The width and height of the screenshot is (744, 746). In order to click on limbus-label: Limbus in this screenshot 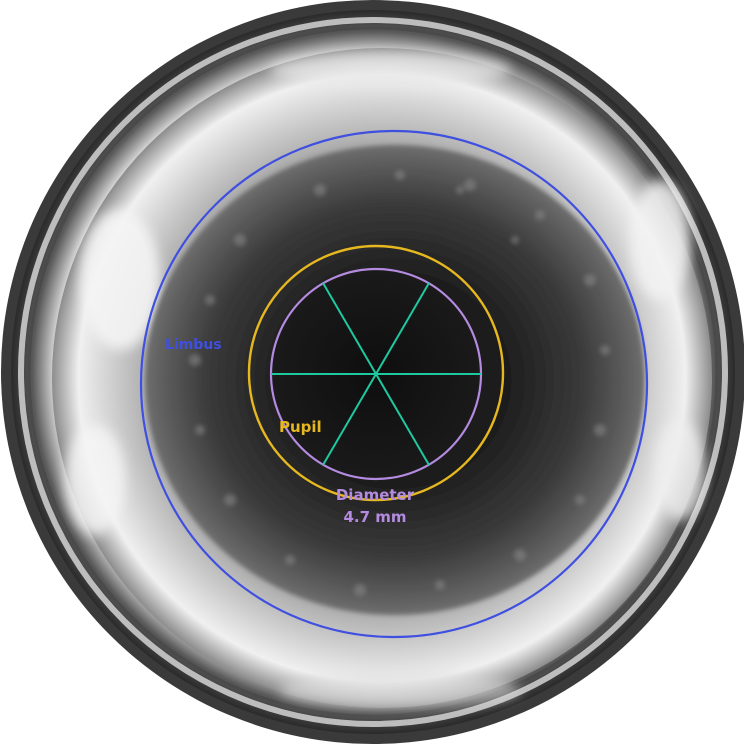, I will do `click(193, 345)`.